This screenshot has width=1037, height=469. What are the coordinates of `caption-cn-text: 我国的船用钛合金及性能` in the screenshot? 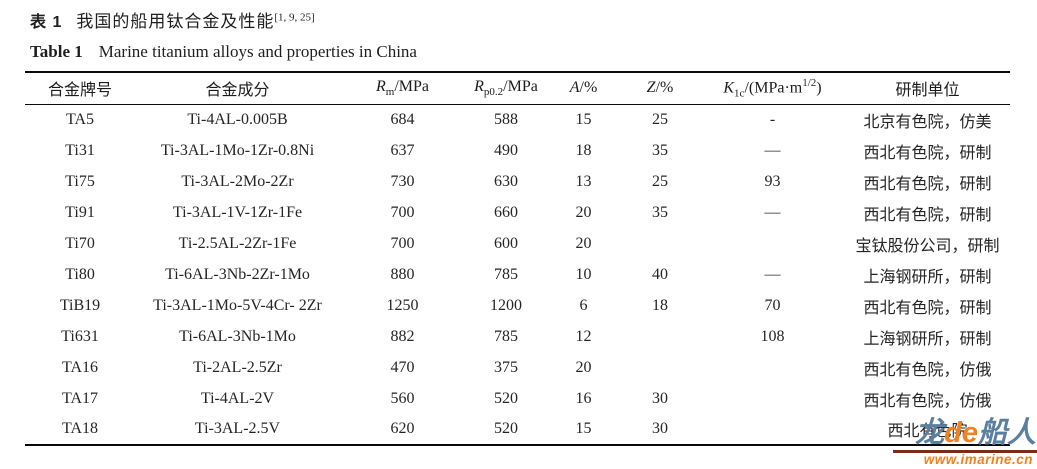 It's located at (175, 21).